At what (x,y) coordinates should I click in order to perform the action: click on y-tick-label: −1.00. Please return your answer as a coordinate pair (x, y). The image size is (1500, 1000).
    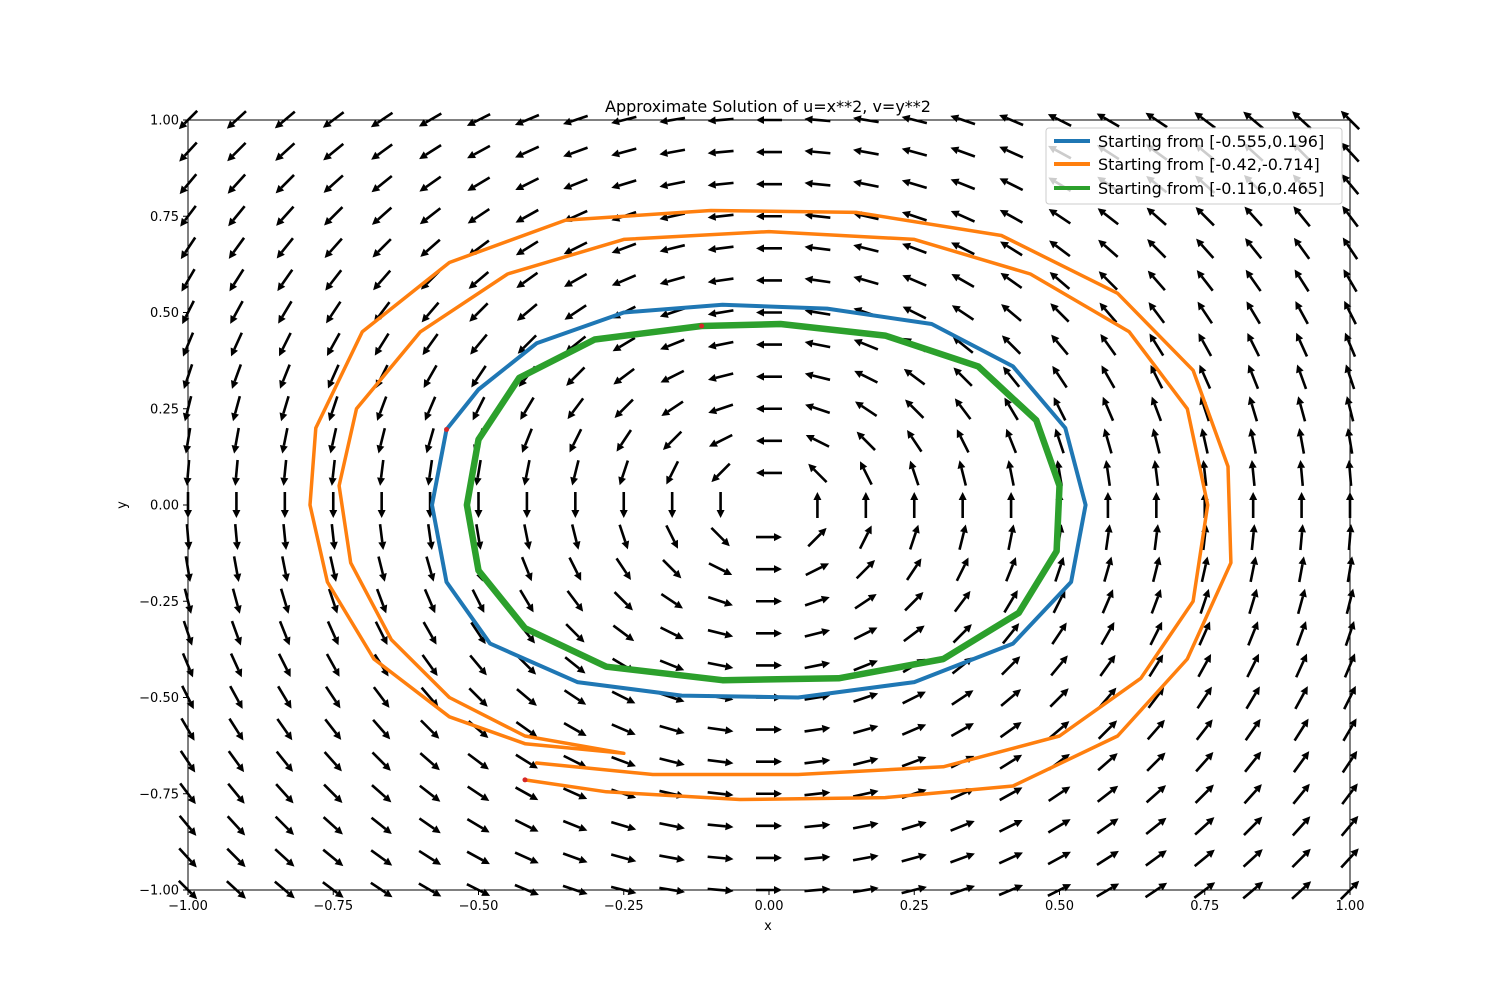
    Looking at the image, I should click on (159, 891).